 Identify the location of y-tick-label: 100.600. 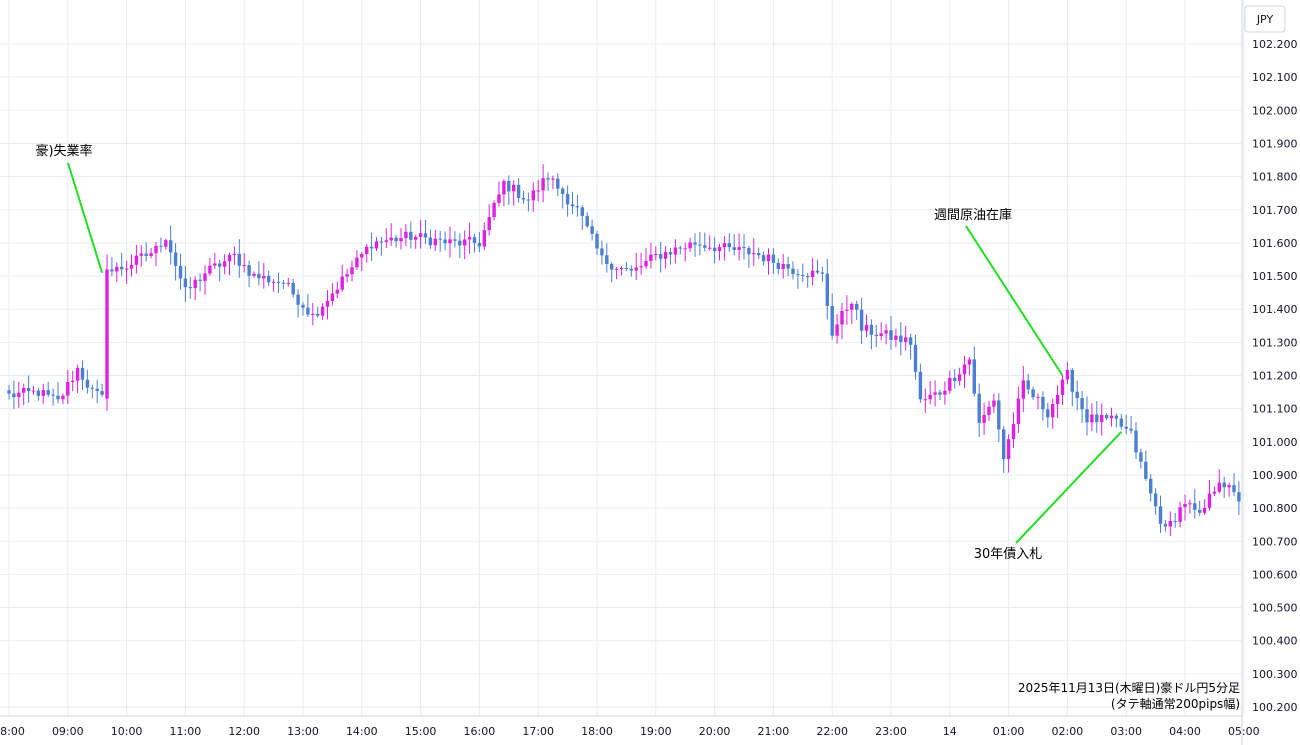
(1275, 574).